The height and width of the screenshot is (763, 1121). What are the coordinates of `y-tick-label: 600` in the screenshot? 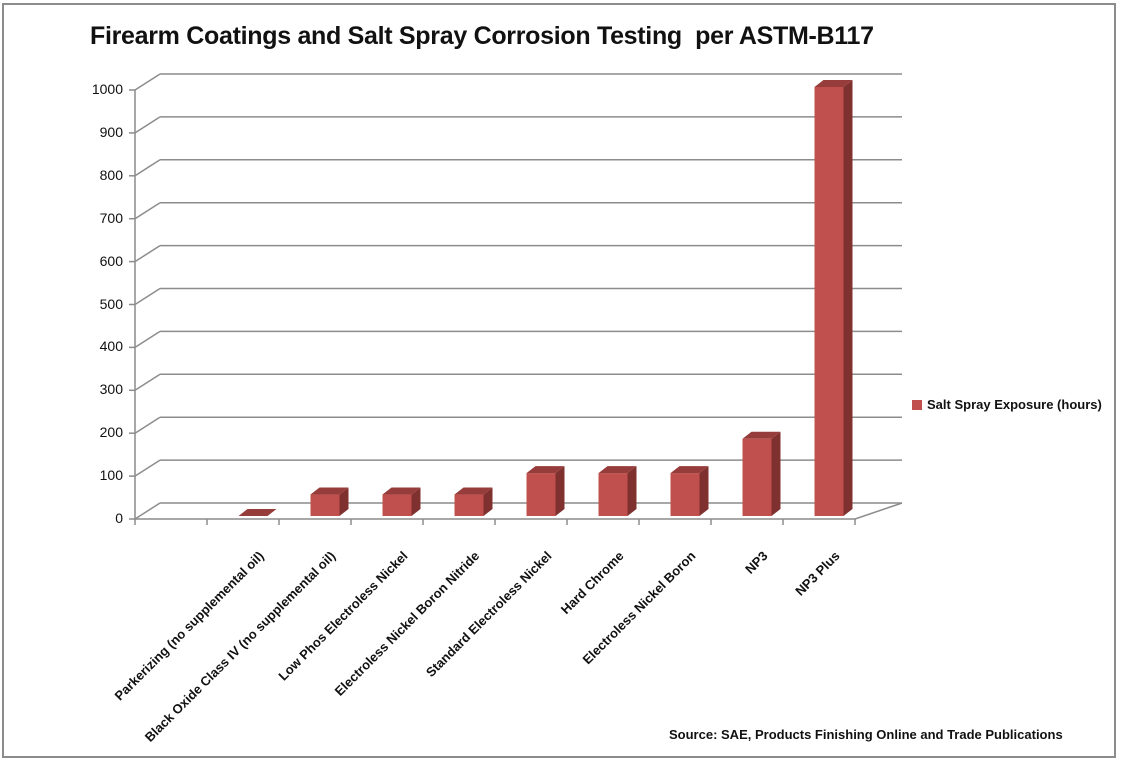 It's located at (111, 260).